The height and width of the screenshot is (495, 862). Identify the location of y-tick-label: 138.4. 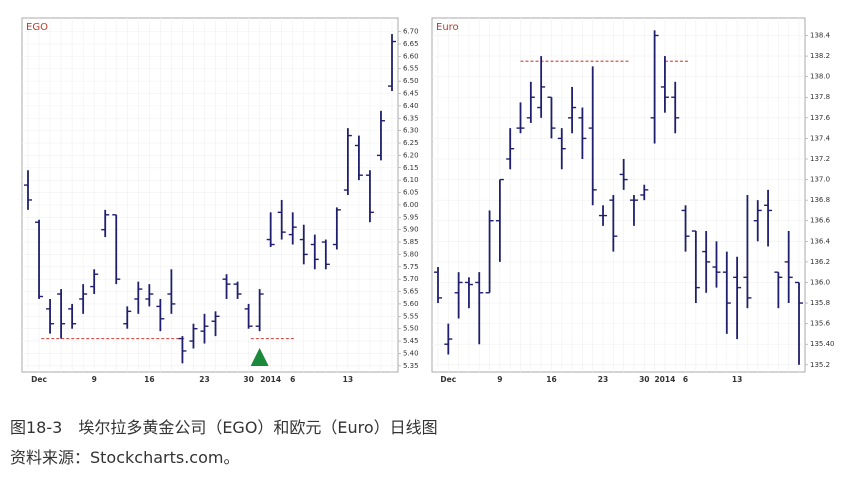
(820, 35).